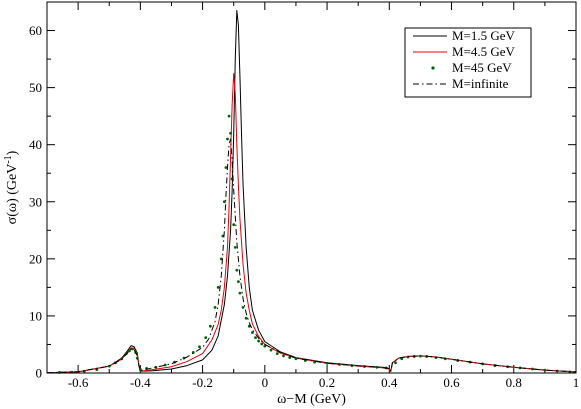 The image size is (581, 409). Describe the element at coordinates (482, 67) in the screenshot. I see `legend-label: M=45 GeV` at that location.